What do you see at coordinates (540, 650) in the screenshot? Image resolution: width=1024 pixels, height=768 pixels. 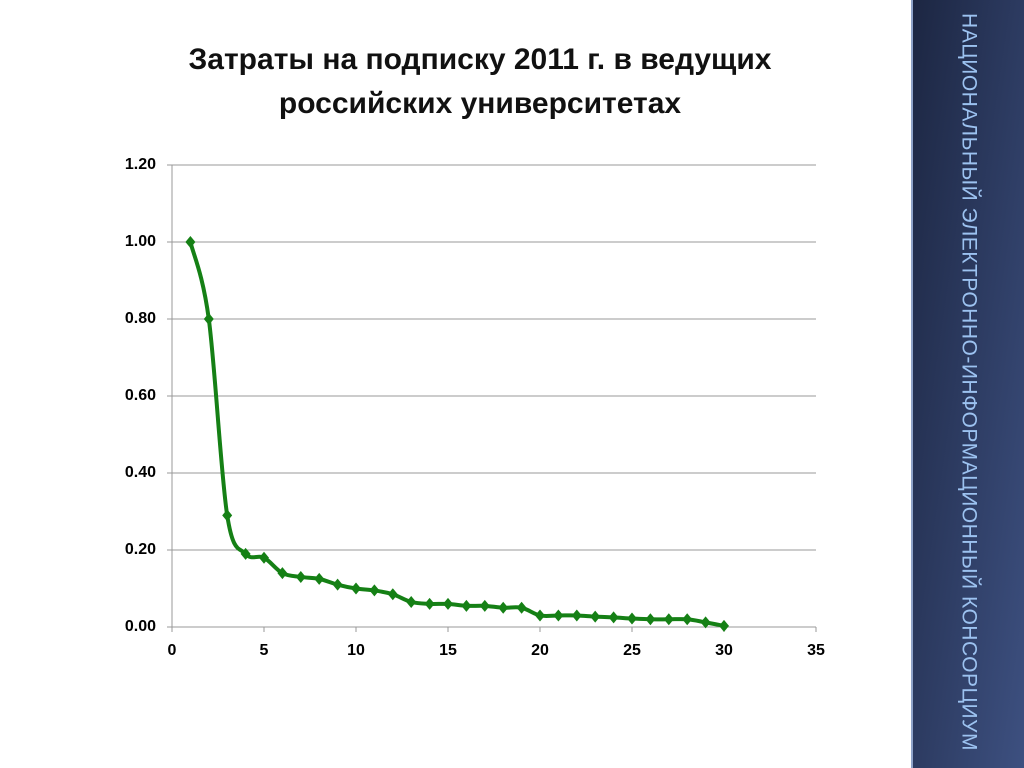 I see `x-tick-label: 20` at bounding box center [540, 650].